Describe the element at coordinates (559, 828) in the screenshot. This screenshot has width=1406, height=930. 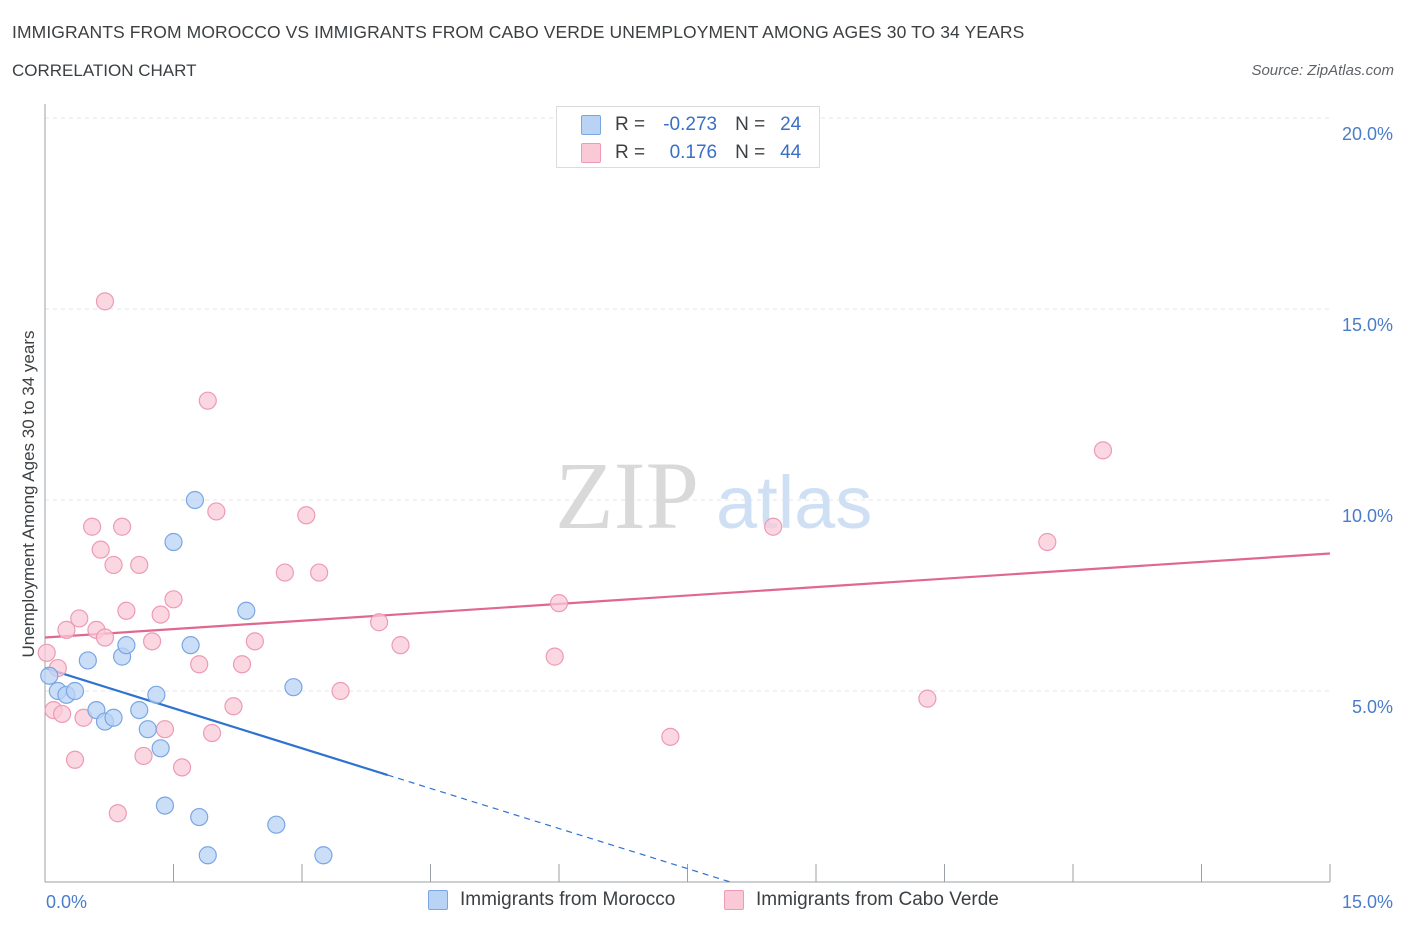
I see `morocco-trend-extension` at that location.